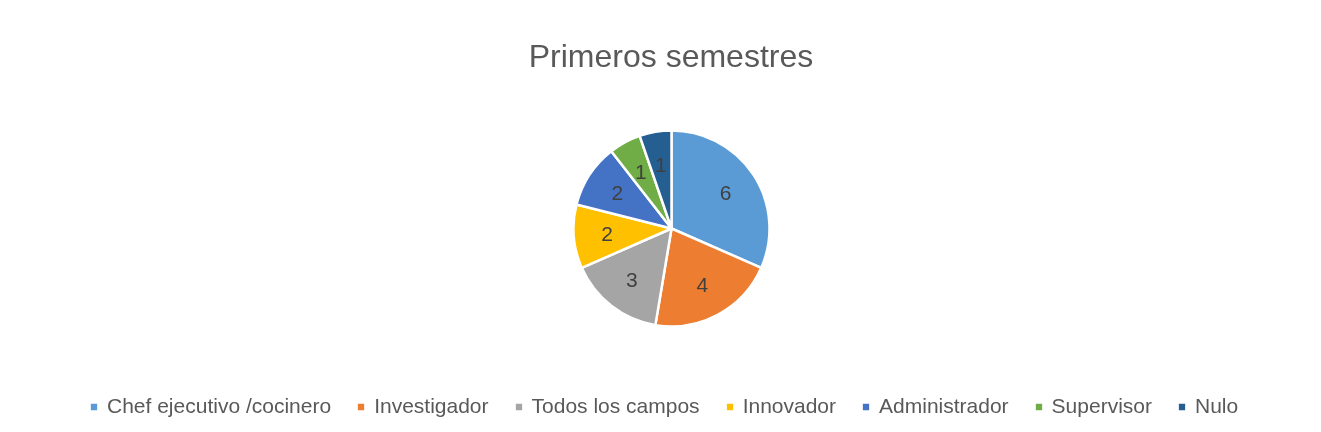 The width and height of the screenshot is (1321, 432). I want to click on data-label: 6, so click(725, 193).